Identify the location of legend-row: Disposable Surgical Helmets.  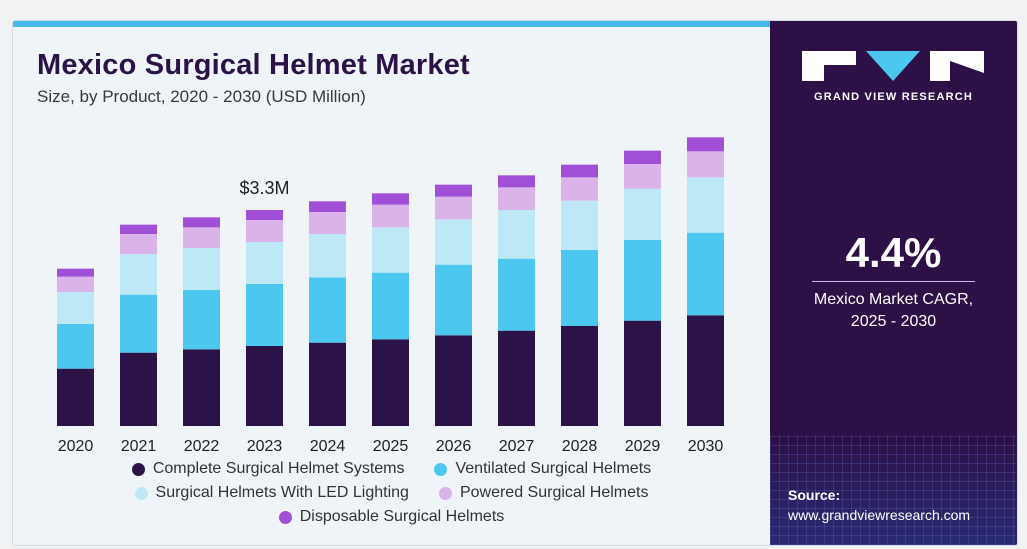
(391, 517).